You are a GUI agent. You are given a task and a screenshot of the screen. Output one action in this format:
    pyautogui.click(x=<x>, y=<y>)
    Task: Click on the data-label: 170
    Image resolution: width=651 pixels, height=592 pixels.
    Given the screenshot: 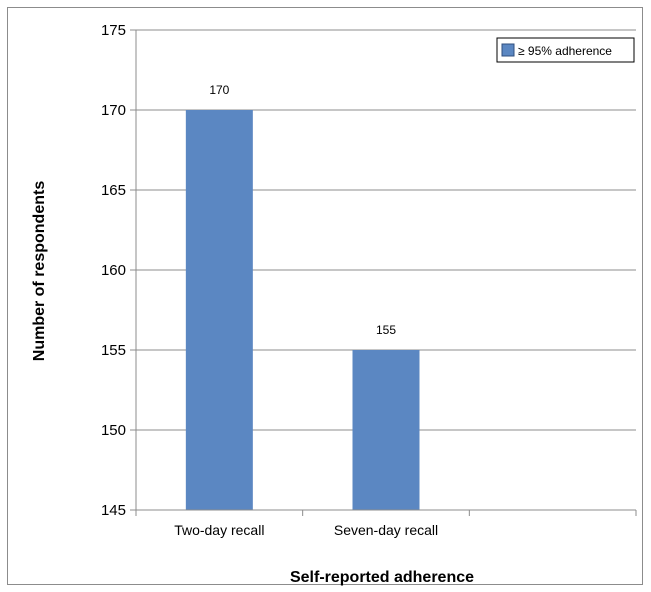 What is the action you would take?
    pyautogui.click(x=219, y=90)
    